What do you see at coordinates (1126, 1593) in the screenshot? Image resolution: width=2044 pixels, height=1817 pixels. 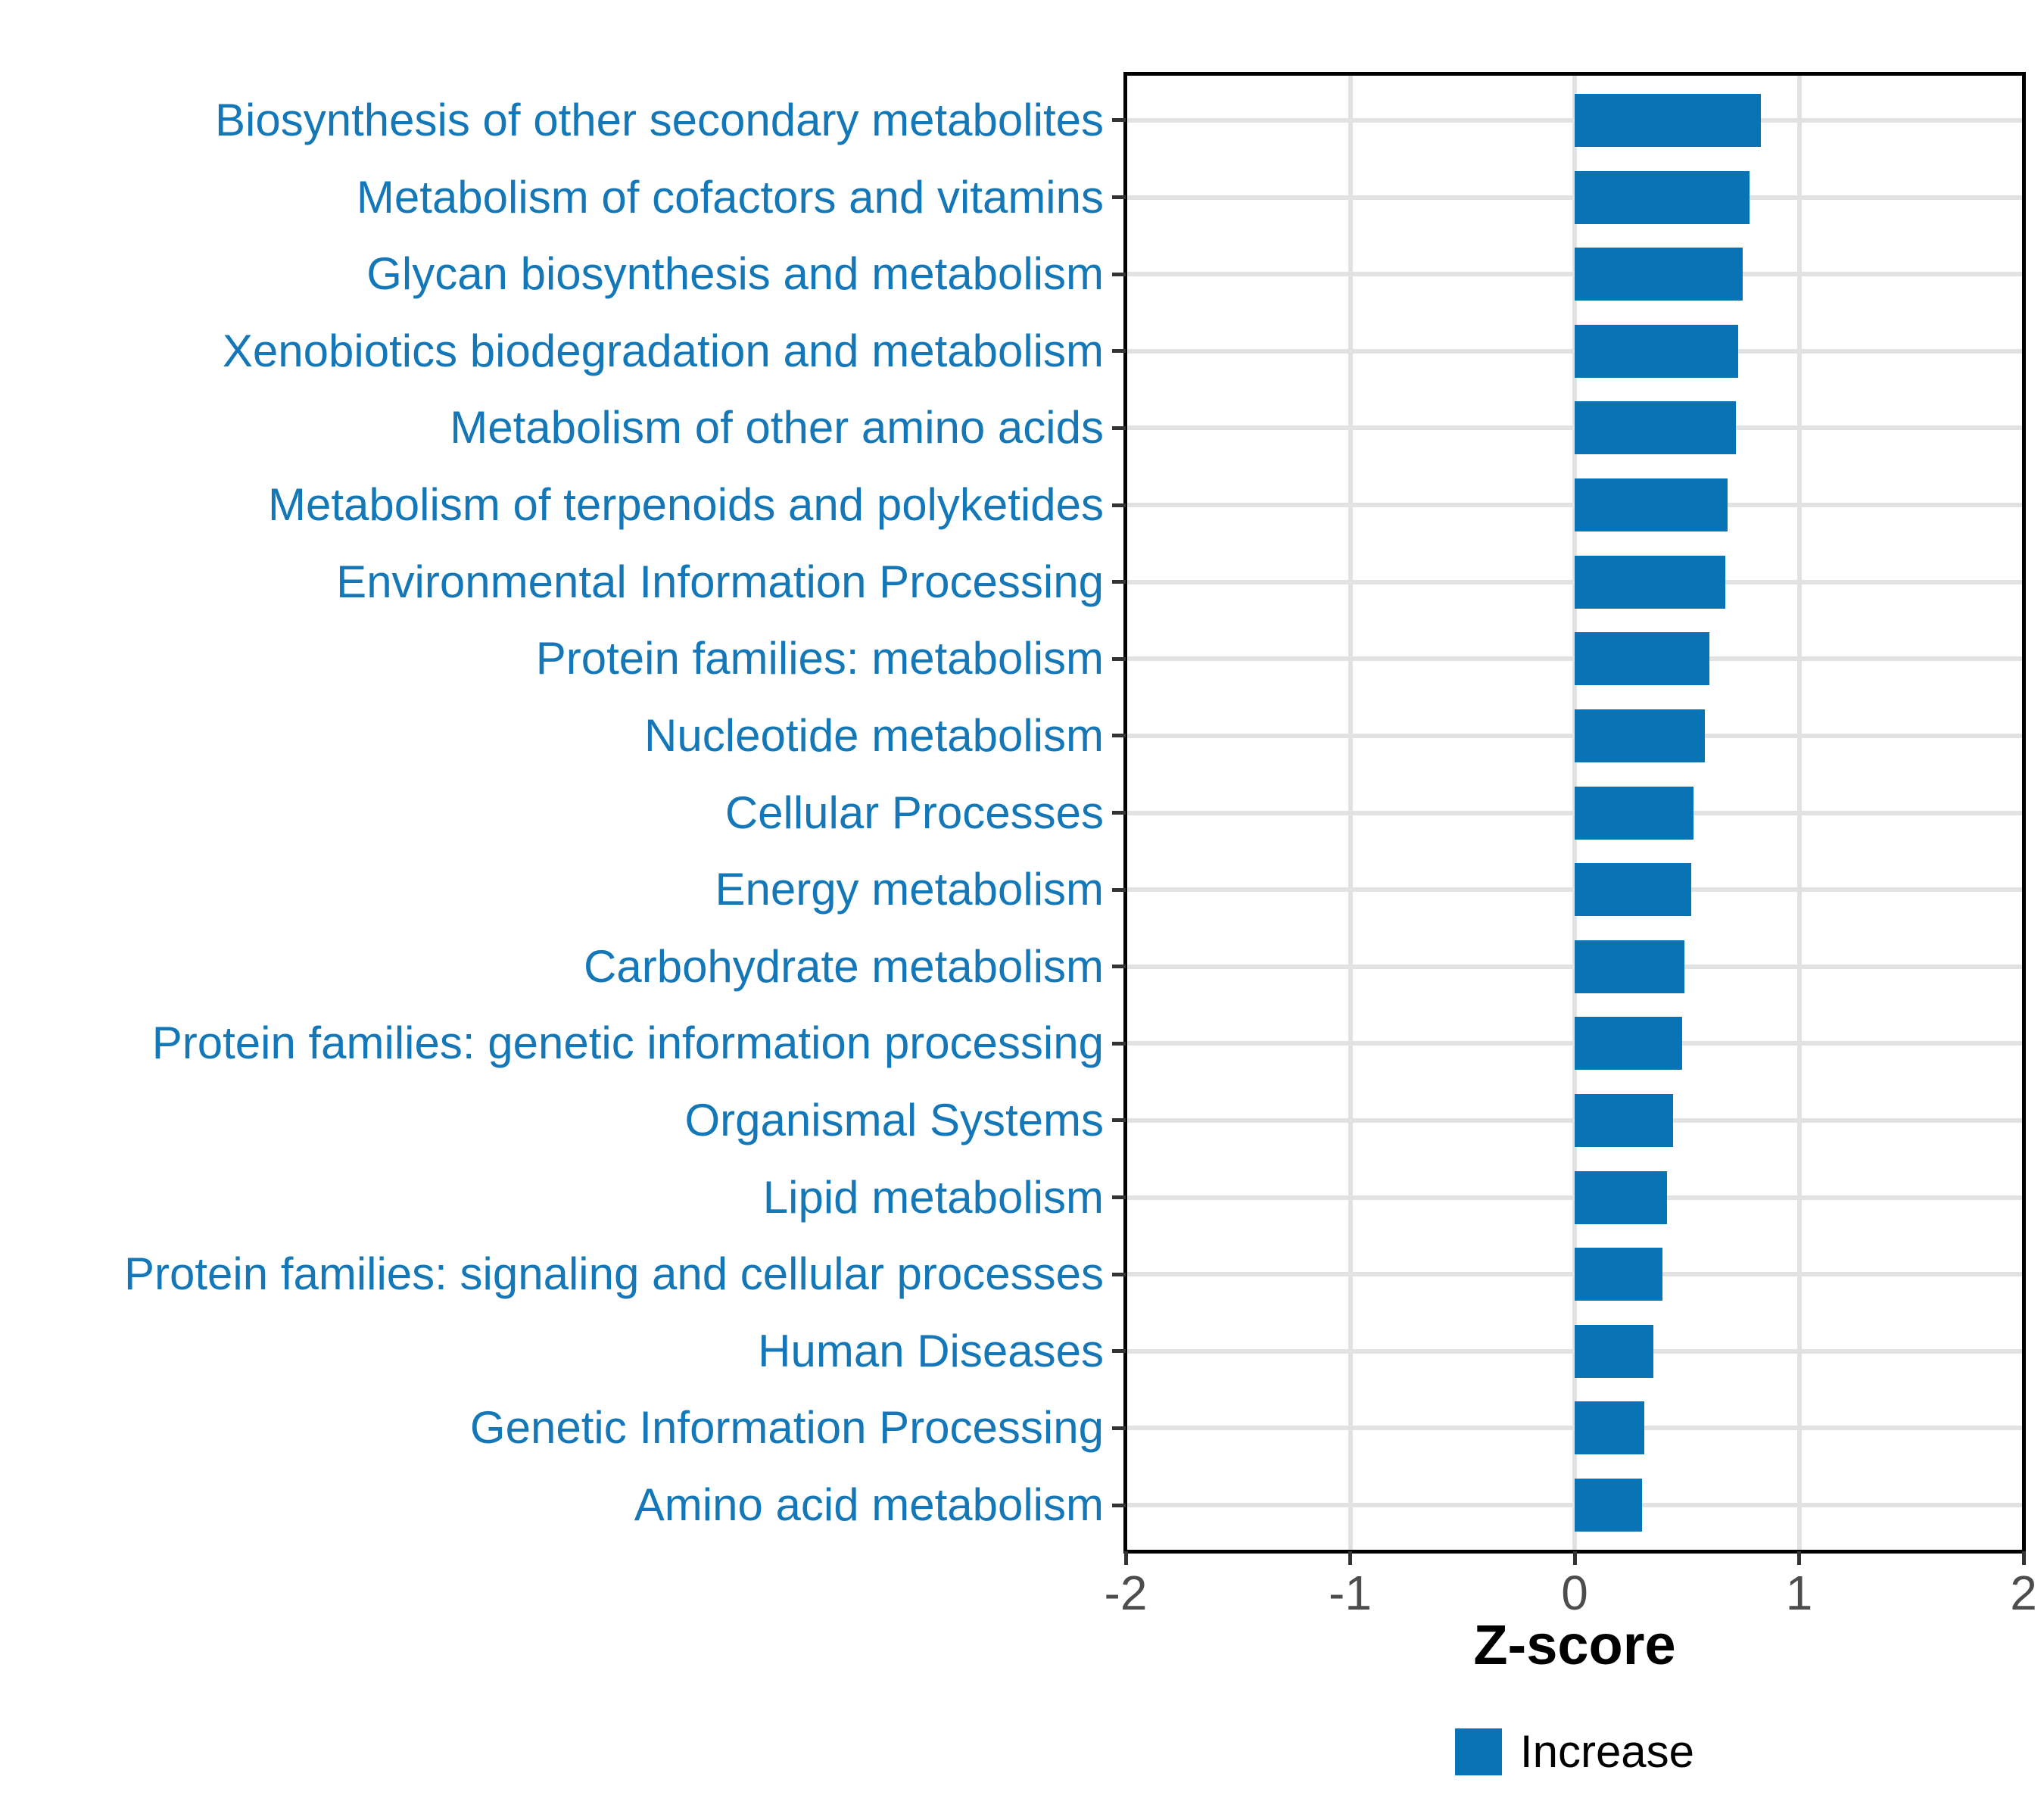 I see `x-axis-tick-label: -2` at bounding box center [1126, 1593].